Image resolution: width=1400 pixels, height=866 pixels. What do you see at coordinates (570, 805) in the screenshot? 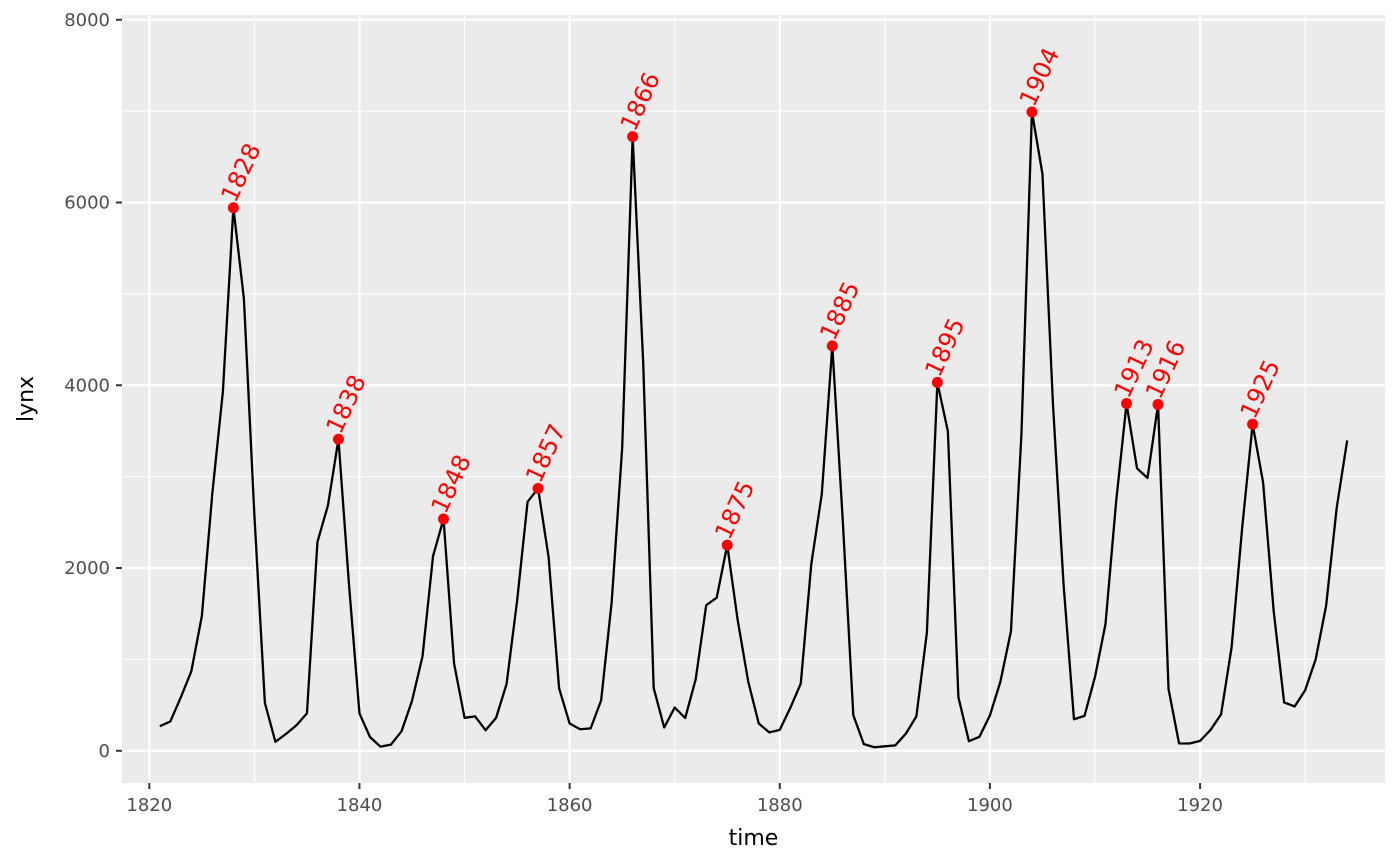
I see `x-tick-label: 1860` at bounding box center [570, 805].